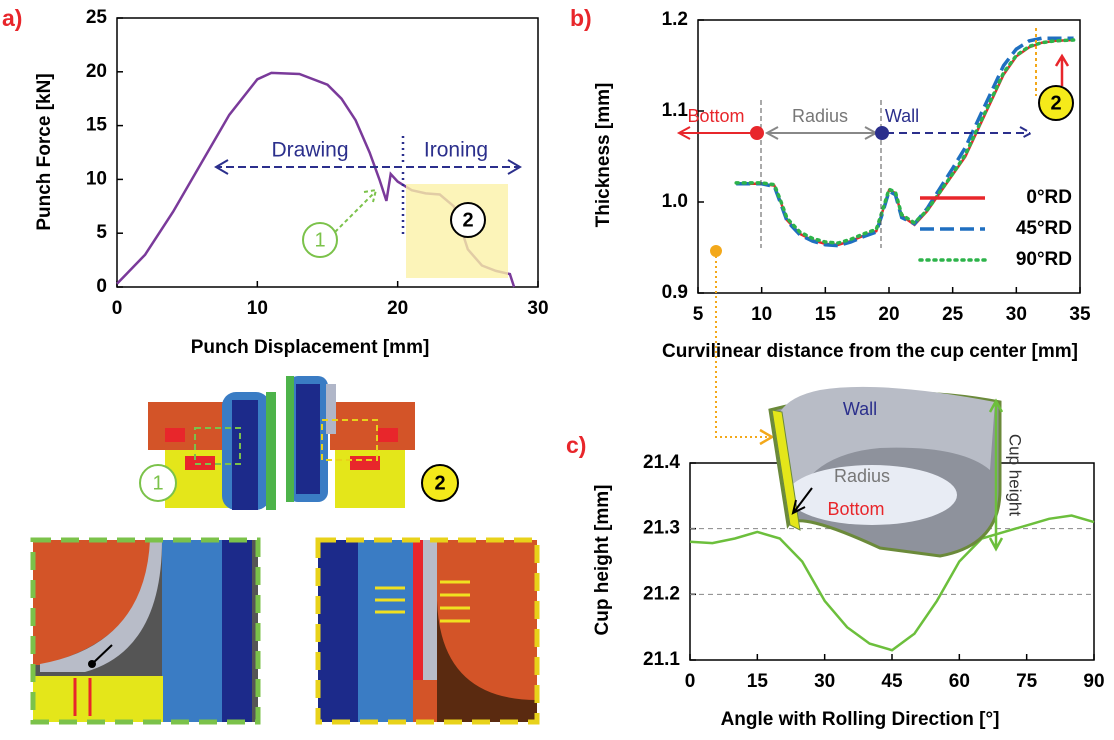  What do you see at coordinates (767, 437) in the screenshot?
I see `connector-head` at bounding box center [767, 437].